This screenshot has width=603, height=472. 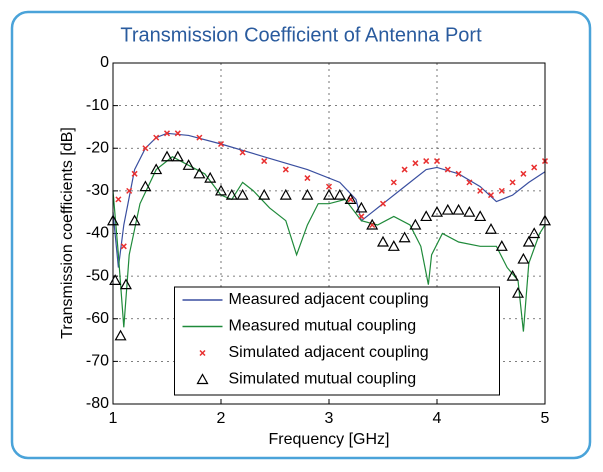 I want to click on x-axis-label: Frequency [GHz], so click(x=329, y=439).